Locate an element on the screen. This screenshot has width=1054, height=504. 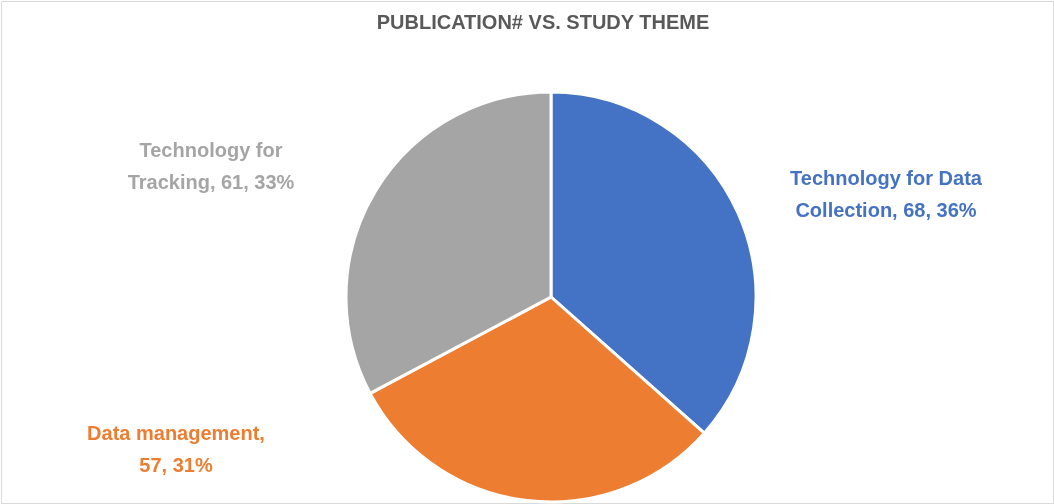
chart-title: PUBLICATION# VS. STUDY THEME is located at coordinates (543, 22).